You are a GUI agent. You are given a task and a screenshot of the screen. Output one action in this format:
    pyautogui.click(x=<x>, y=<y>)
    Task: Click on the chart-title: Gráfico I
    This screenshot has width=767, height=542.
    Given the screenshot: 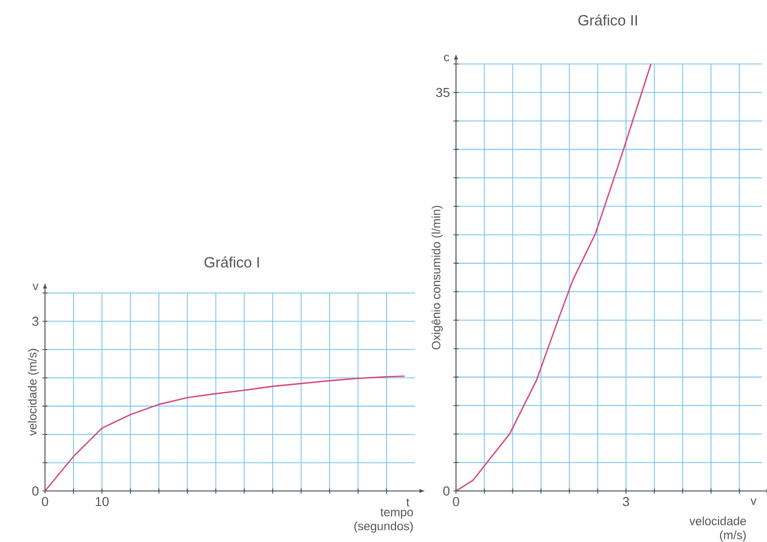 What is the action you would take?
    pyautogui.click(x=231, y=262)
    